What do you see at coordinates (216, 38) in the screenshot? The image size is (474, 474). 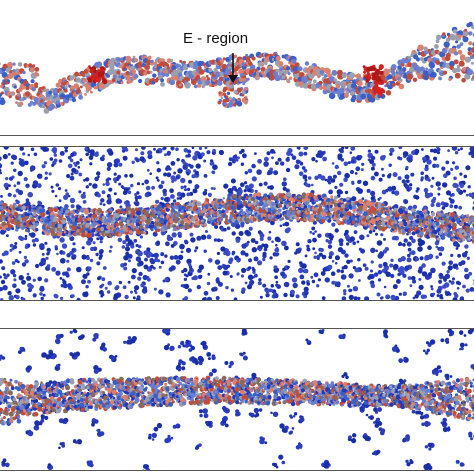 I see `e-region-label: E - region` at bounding box center [216, 38].